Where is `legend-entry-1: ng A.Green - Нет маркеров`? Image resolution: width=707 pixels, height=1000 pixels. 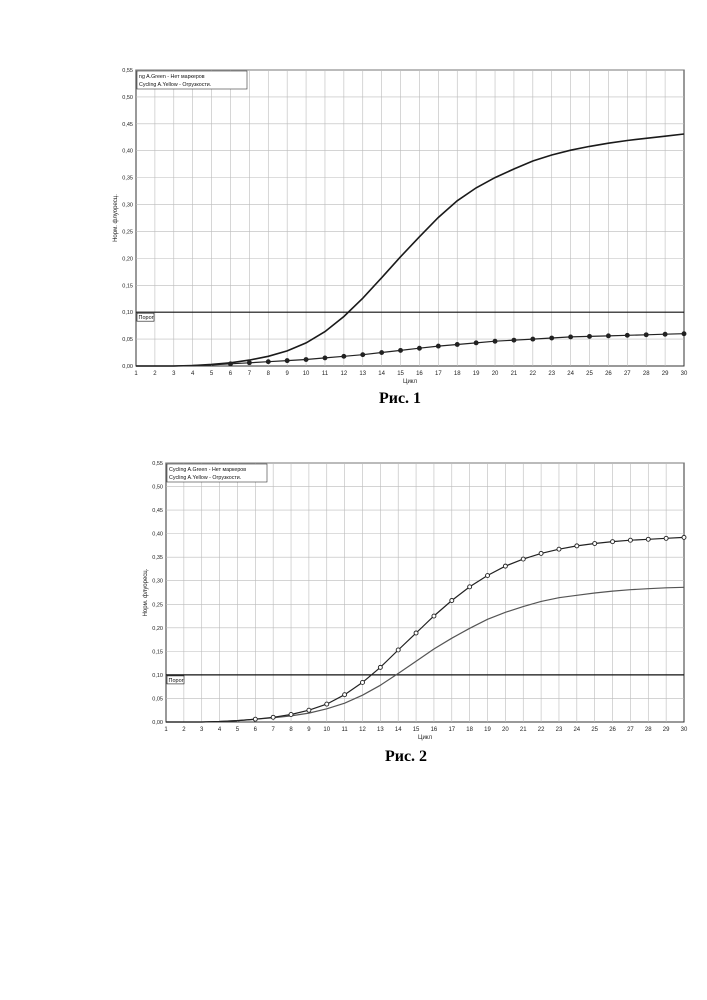
legend-entry-1: ng A.Green - Нет маркеров is located at coordinates (172, 77).